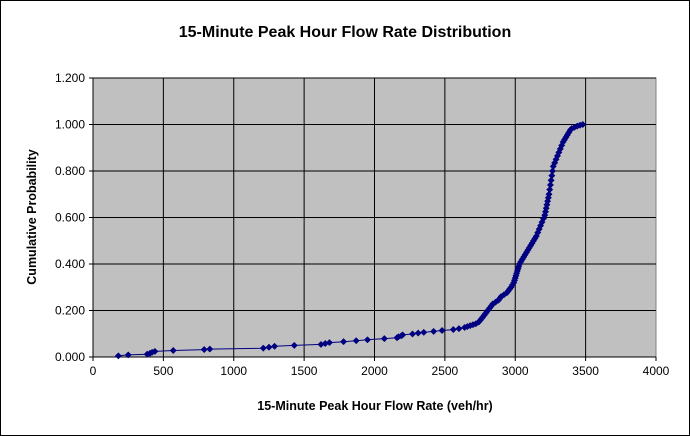 Image resolution: width=690 pixels, height=436 pixels. Describe the element at coordinates (233, 371) in the screenshot. I see `x-tick-label: 1000` at that location.